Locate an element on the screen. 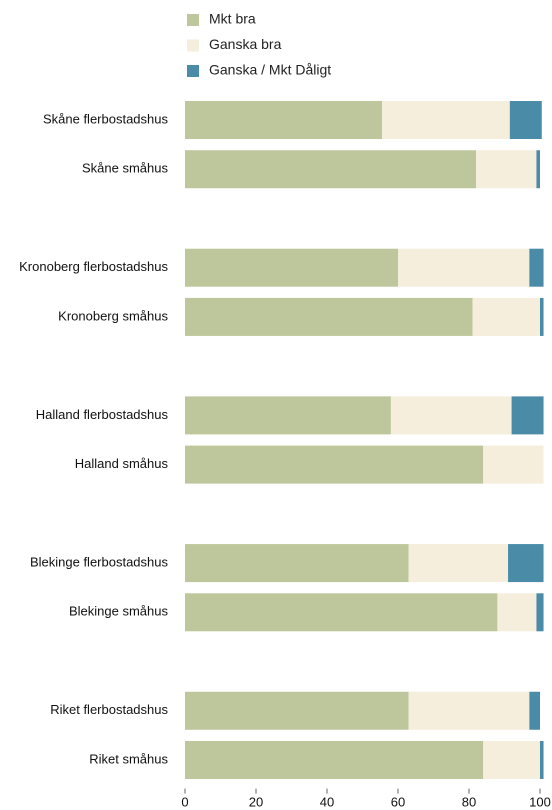 The width and height of the screenshot is (552, 810). y-tick-label: Blekinge småhus is located at coordinates (118, 611).